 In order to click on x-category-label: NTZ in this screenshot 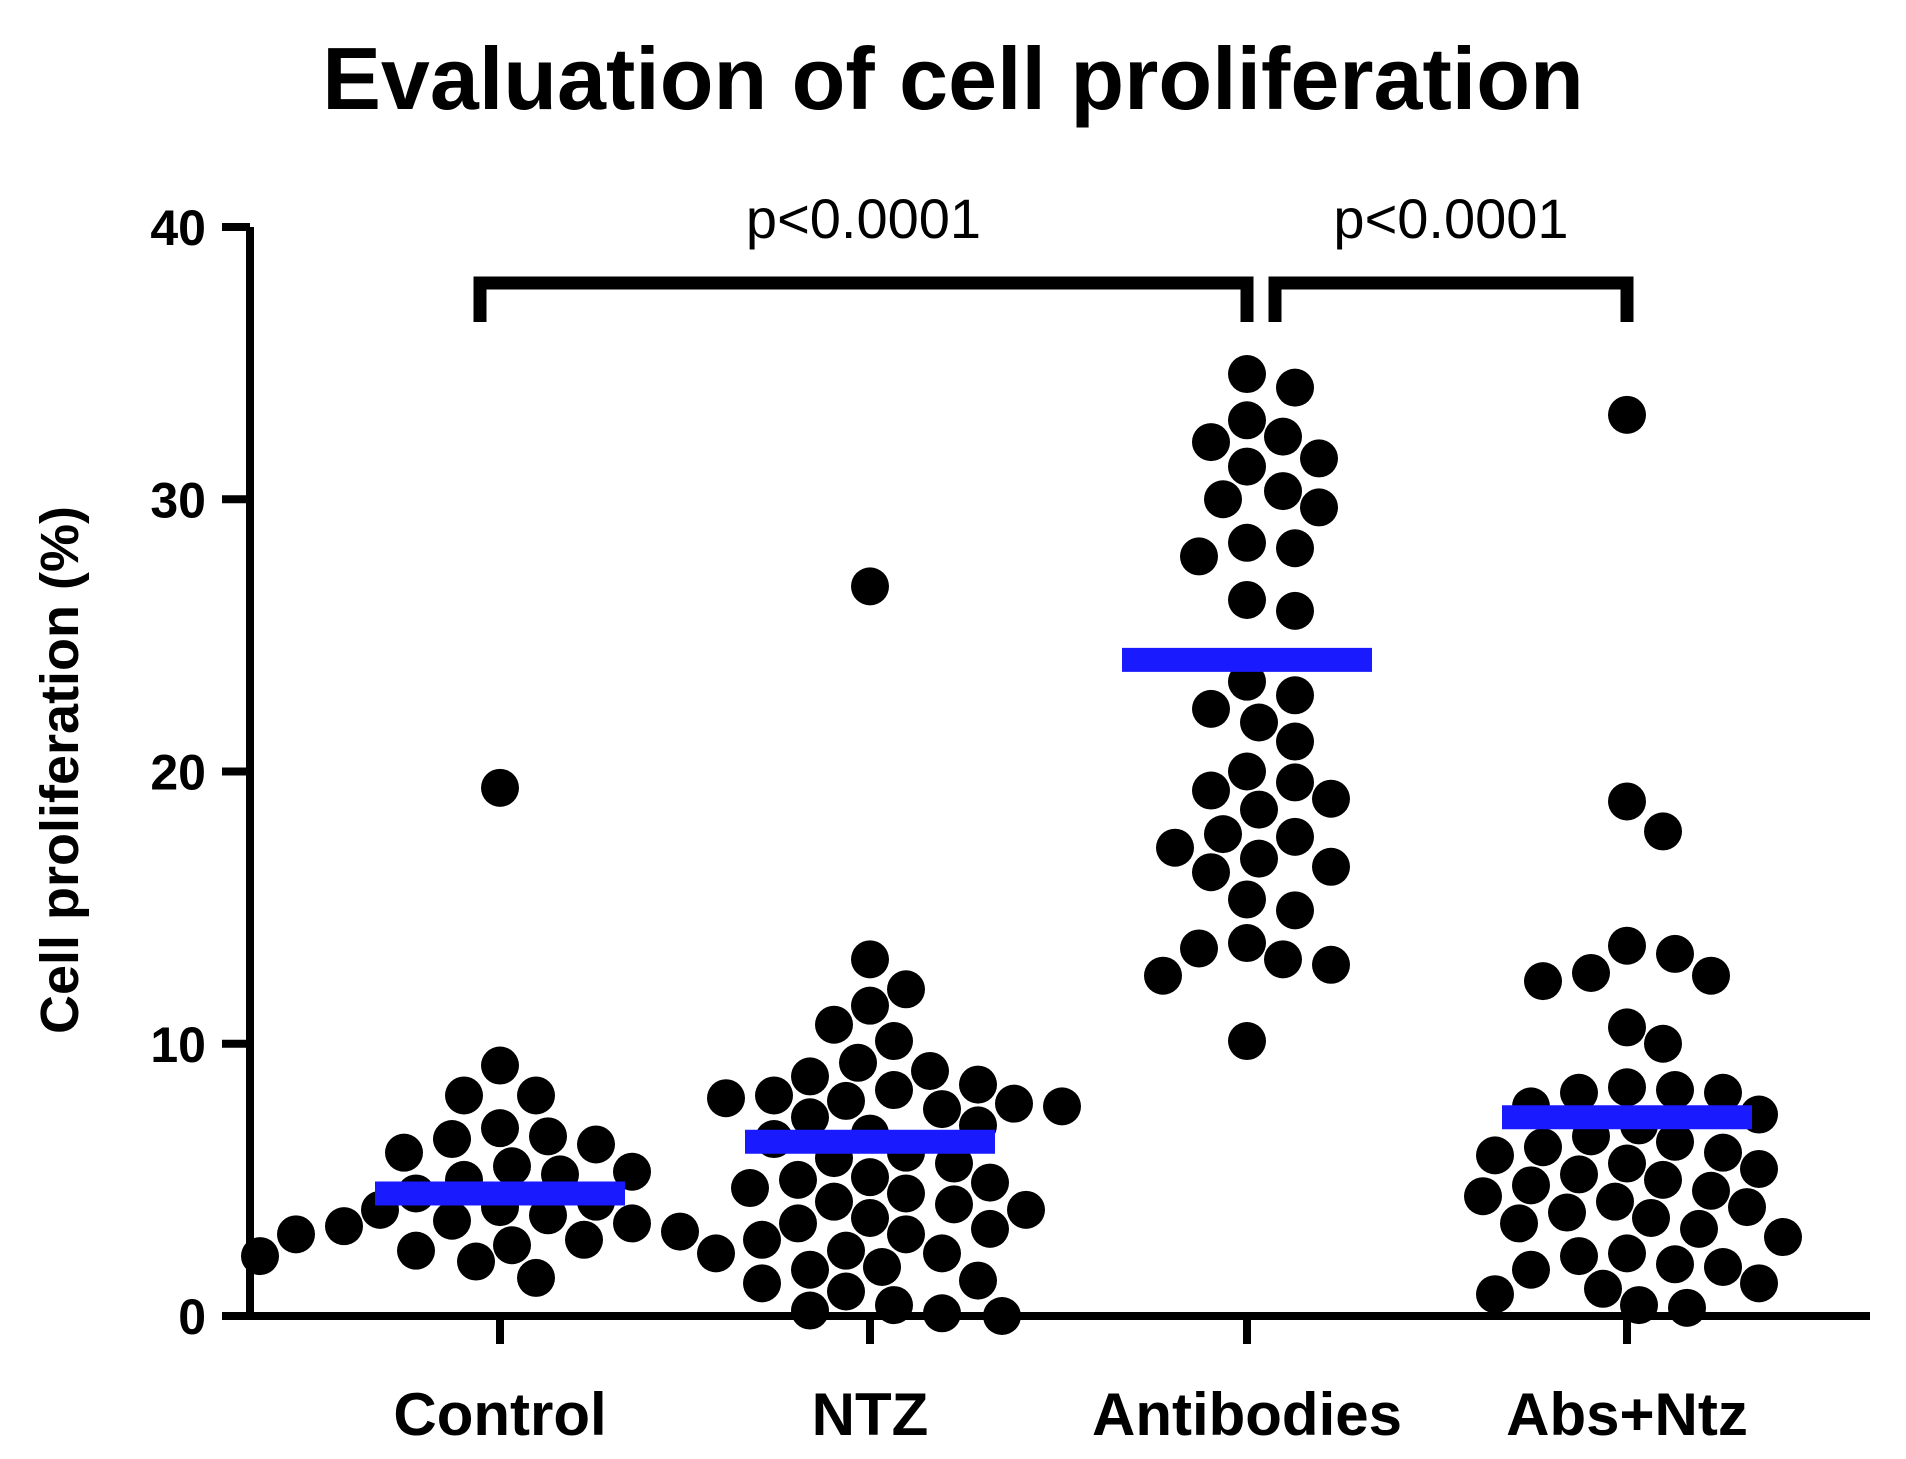, I will do `click(870, 1414)`.